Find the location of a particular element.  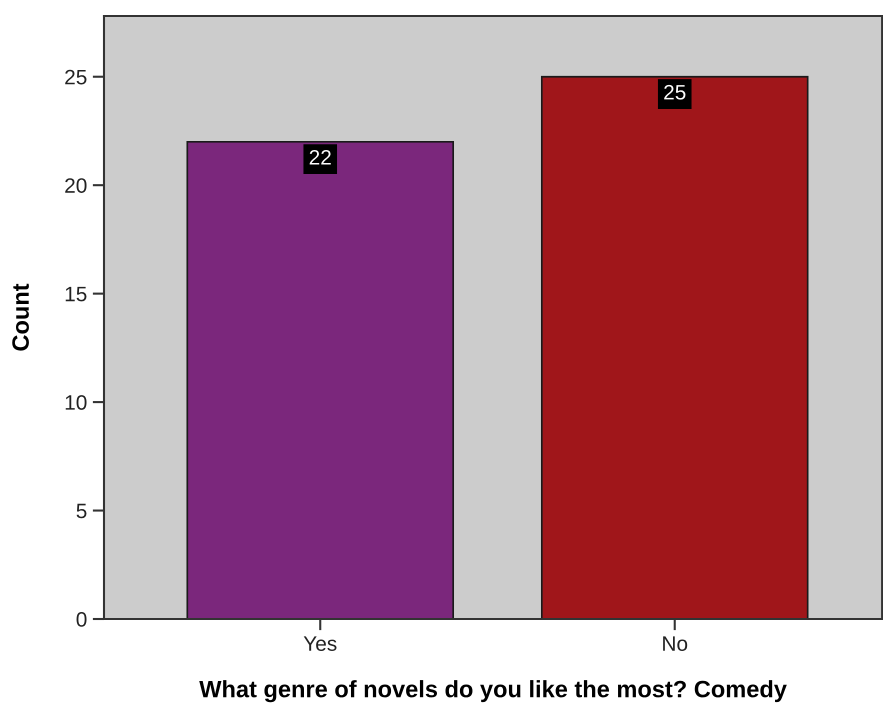

y-tick-label: 5 is located at coordinates (81, 511).